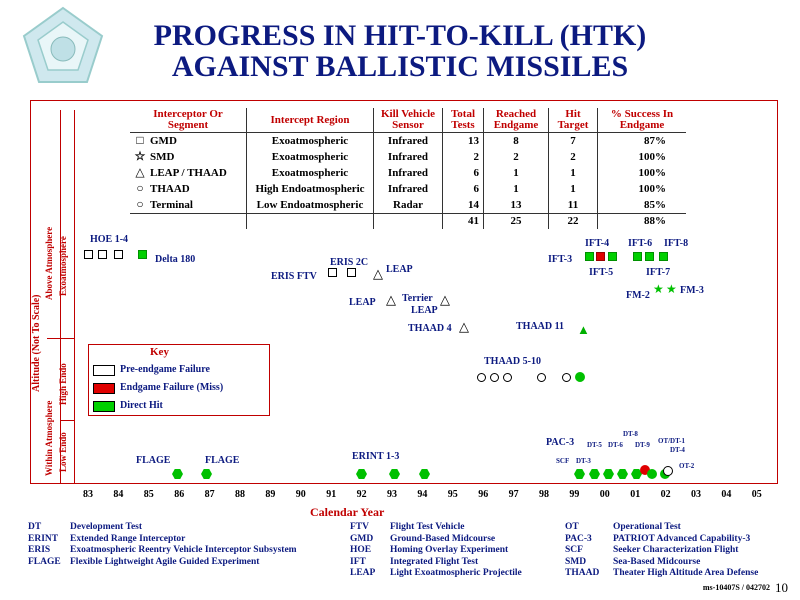 The height and width of the screenshot is (600, 800). What do you see at coordinates (657, 561) in the screenshot?
I see `glossary-text: Sea-Based Midcourse` at bounding box center [657, 561].